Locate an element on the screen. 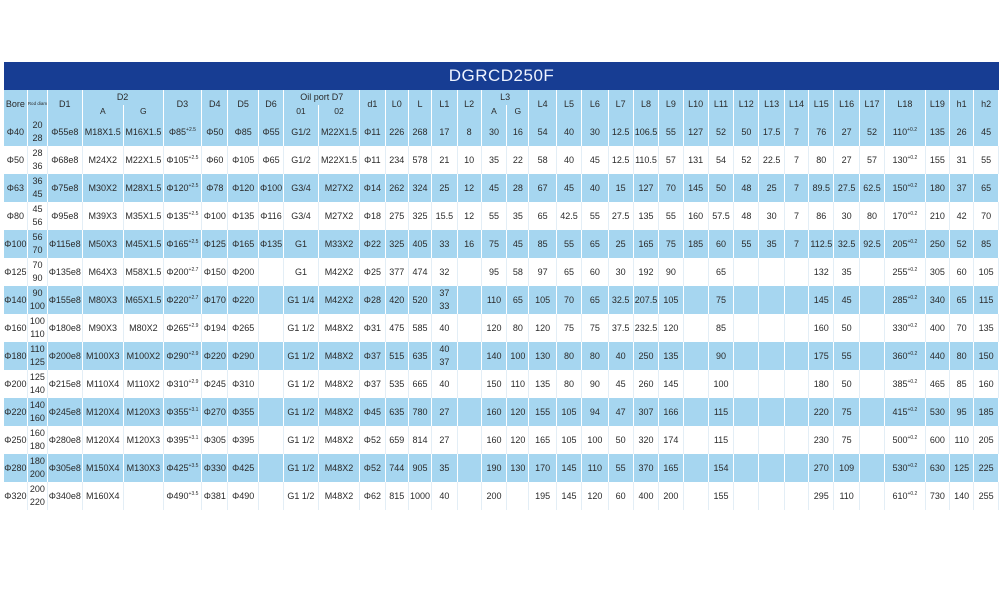  cell-bore: Φ250 is located at coordinates (16, 440).